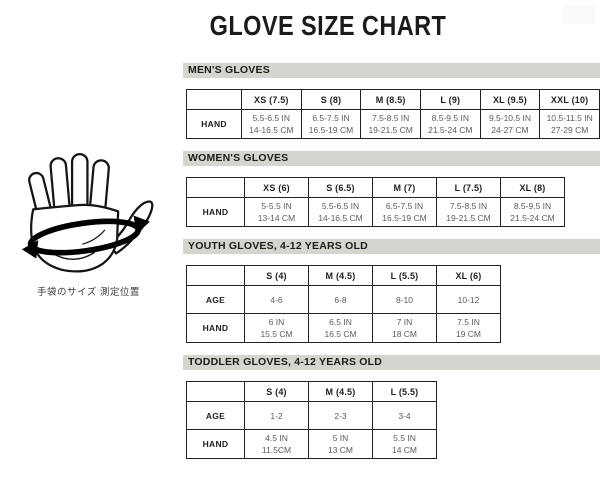 This screenshot has width=600, height=483. I want to click on section-header-mens: MEN'S GLOVES, so click(391, 70).